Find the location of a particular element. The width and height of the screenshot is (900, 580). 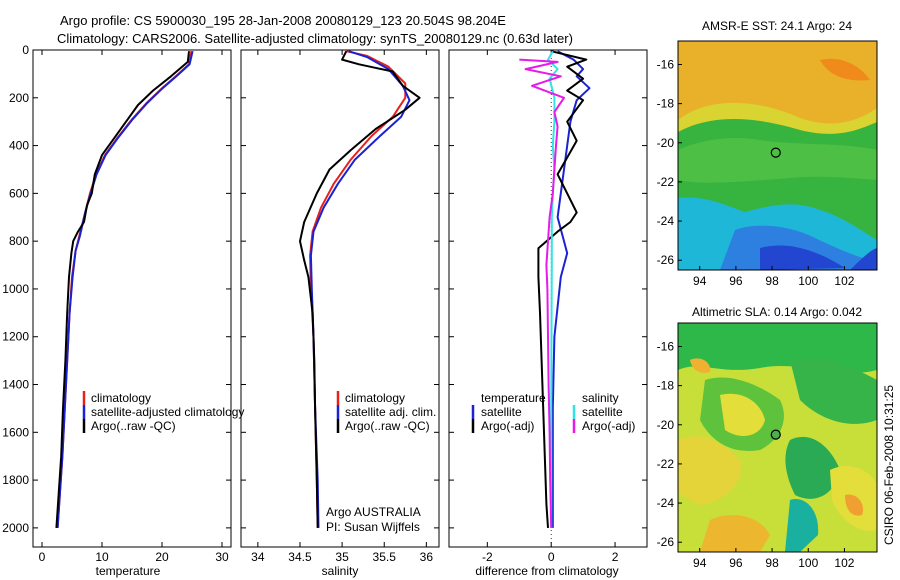

sst-map-axes: 94 96 98 100 102 -16 -18 -20 -22 -24 -26 is located at coordinates (756, 172).